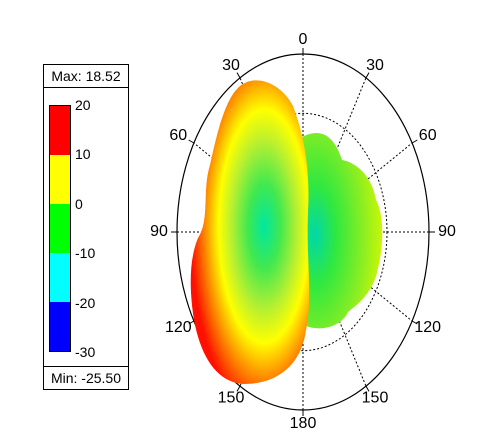 The width and height of the screenshot is (493, 446). Describe the element at coordinates (85, 302) in the screenshot. I see `legend-tick-label: -20` at that location.